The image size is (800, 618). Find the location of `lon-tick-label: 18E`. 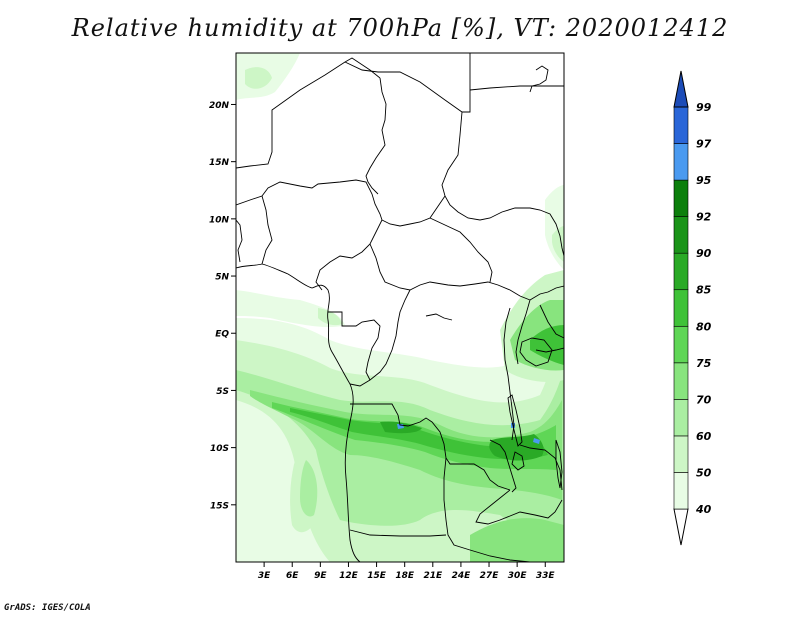

lon-tick-label: 18E is located at coordinates (405, 576).